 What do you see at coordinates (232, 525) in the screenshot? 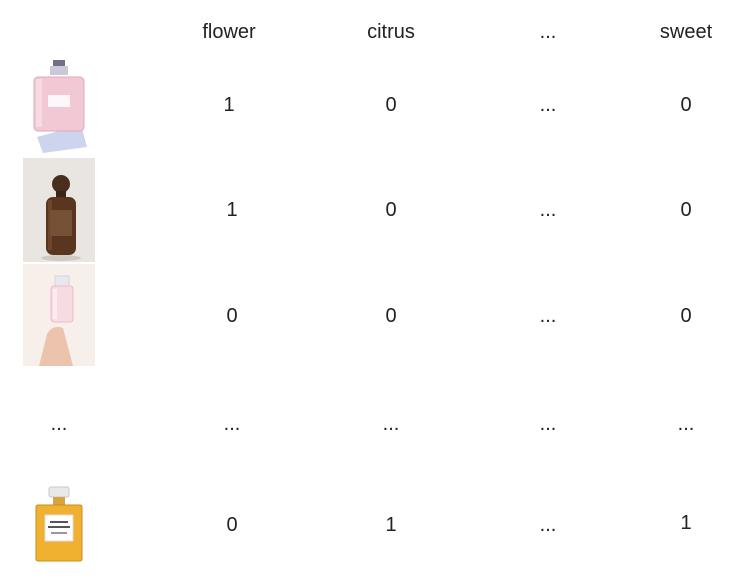
I see `row5-flower-value: 0` at bounding box center [232, 525].